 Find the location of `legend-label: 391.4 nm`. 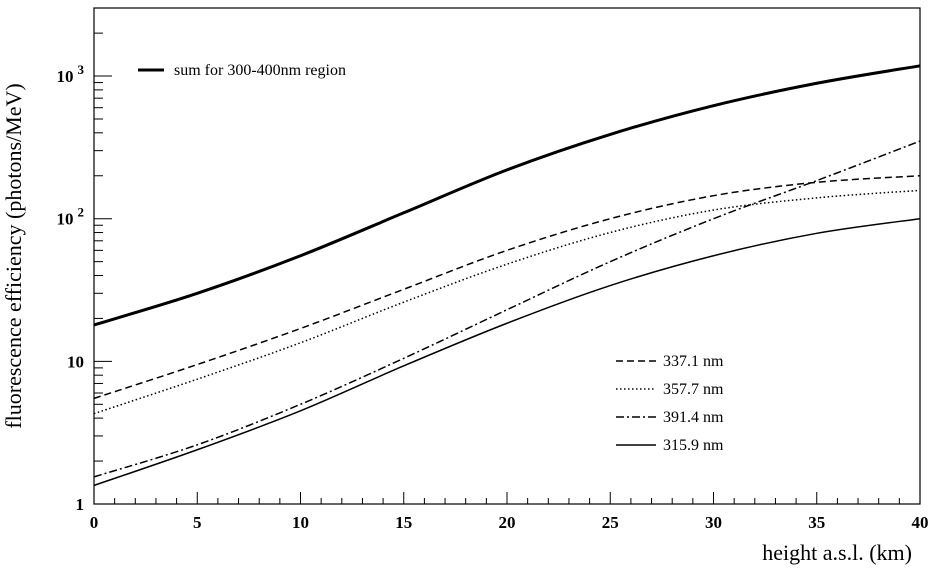

legend-label: 391.4 nm is located at coordinates (693, 417).